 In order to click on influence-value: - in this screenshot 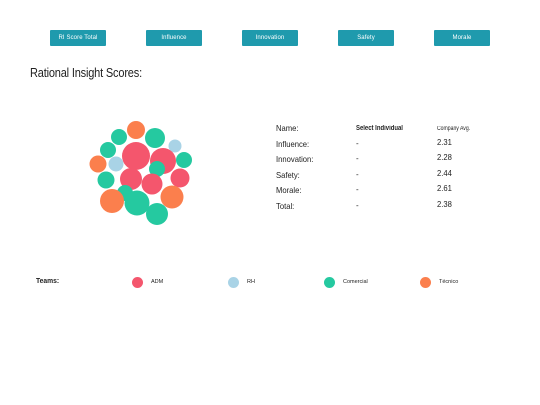, I will do `click(357, 143)`.